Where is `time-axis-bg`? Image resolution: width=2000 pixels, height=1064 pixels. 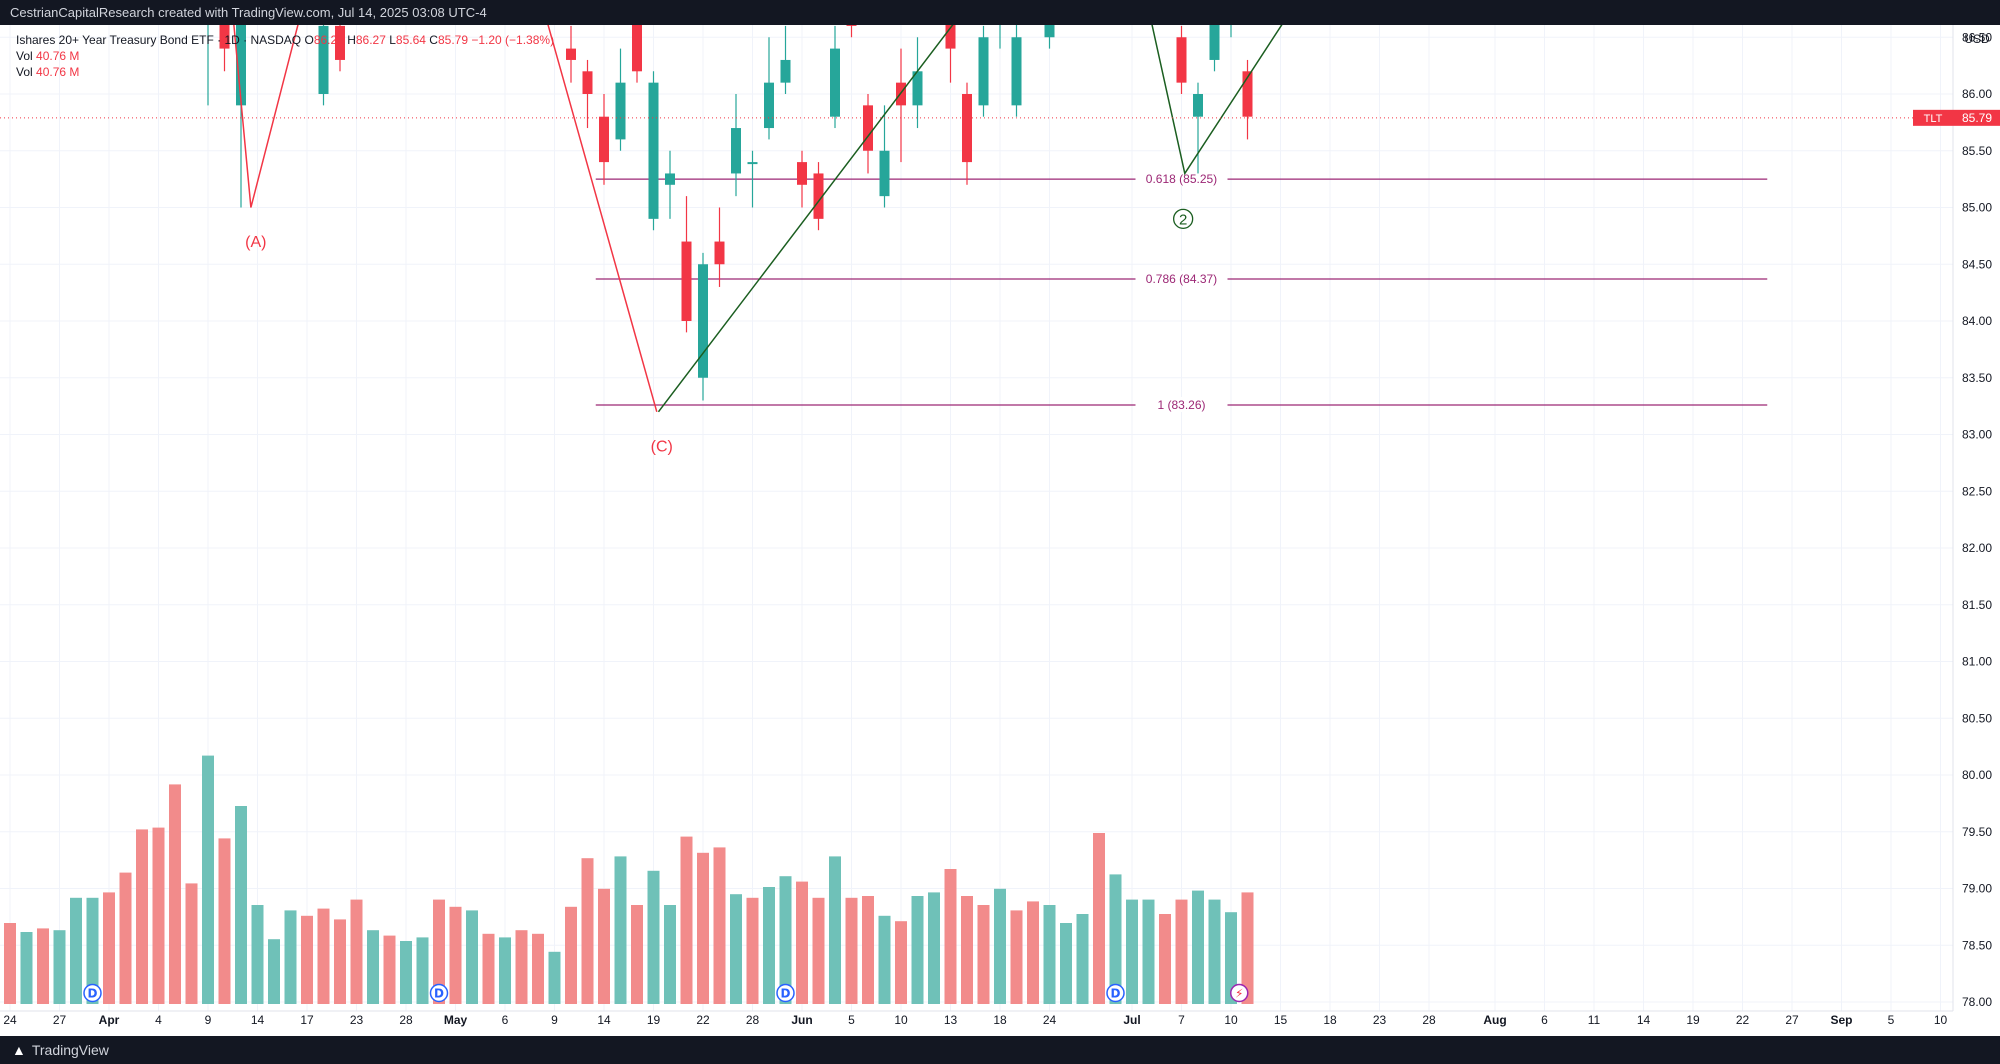 time-axis-bg is located at coordinates (976, 1023).